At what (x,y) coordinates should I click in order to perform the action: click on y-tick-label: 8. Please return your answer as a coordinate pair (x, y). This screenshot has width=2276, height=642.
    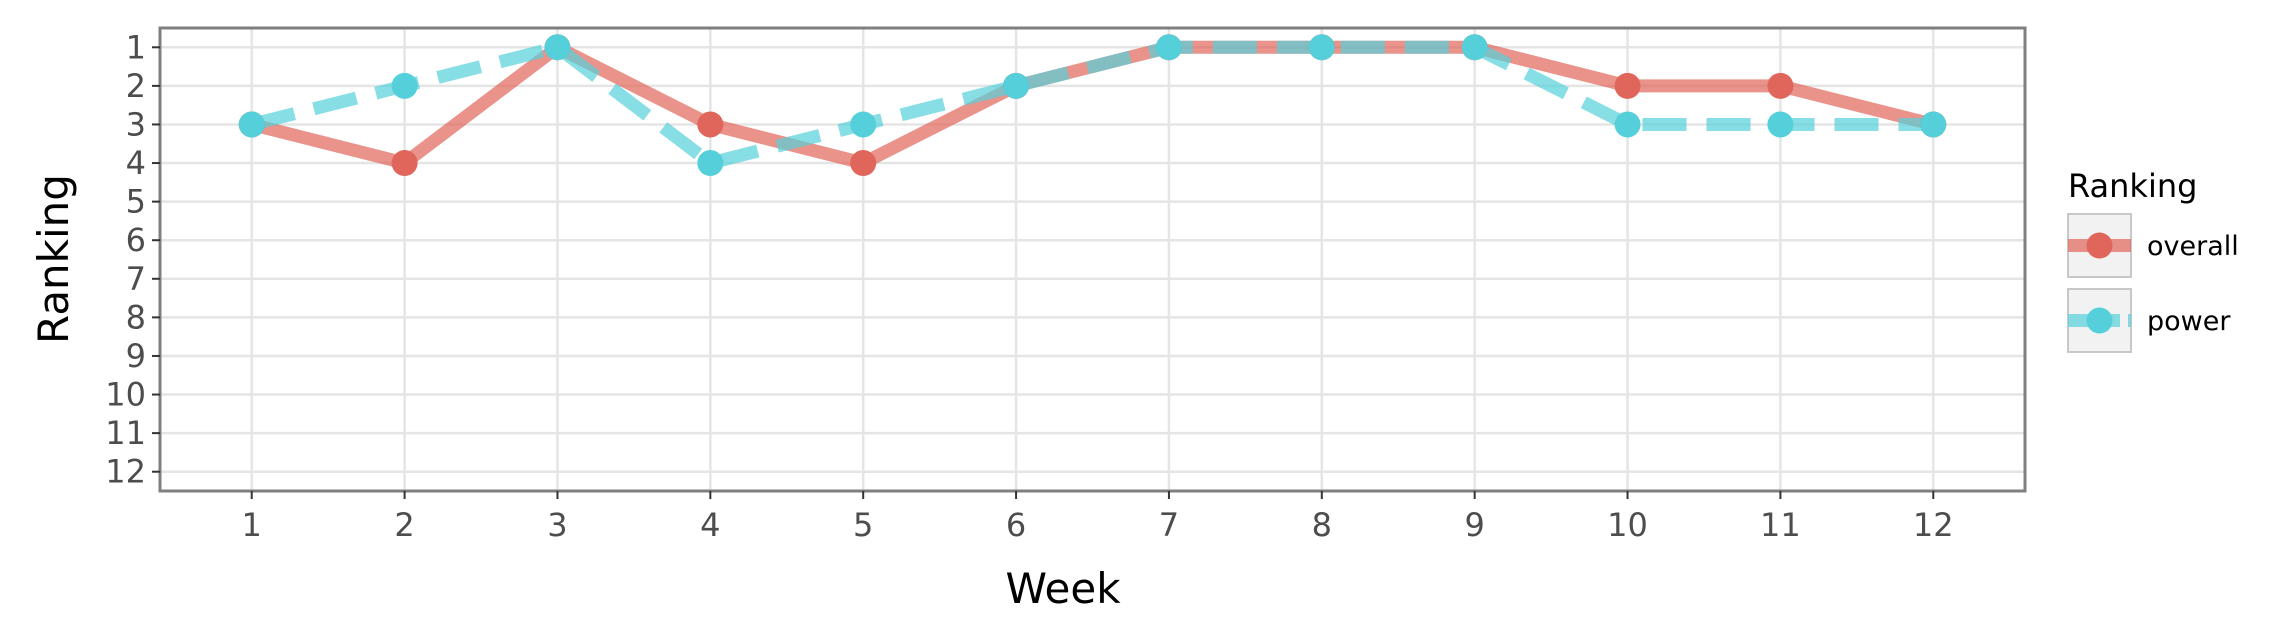
    Looking at the image, I should click on (136, 317).